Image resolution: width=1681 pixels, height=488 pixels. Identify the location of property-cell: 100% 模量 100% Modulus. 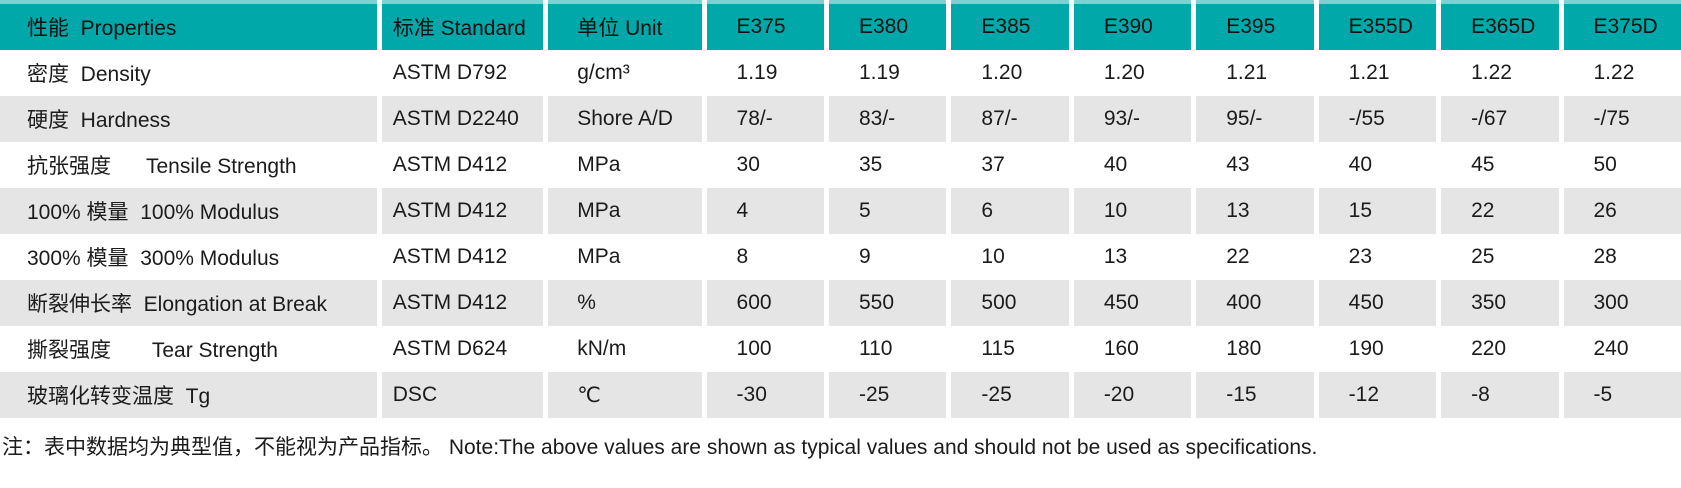
(188, 211).